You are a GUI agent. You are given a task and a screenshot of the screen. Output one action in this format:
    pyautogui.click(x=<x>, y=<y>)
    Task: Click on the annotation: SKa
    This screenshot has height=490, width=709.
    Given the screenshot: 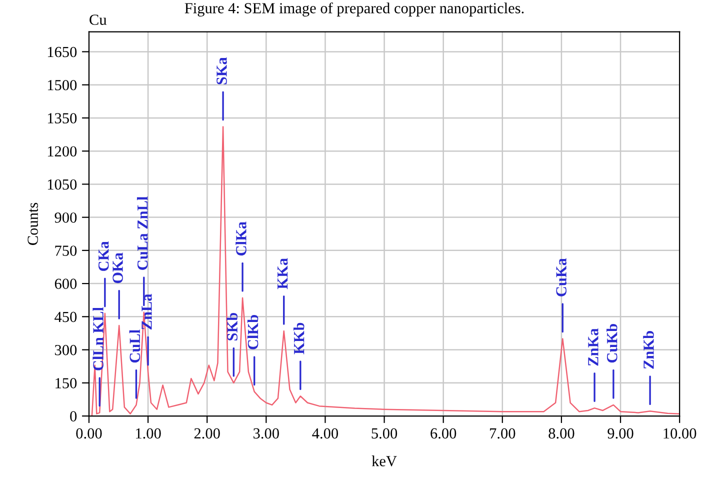 What is the action you would take?
    pyautogui.click(x=221, y=70)
    